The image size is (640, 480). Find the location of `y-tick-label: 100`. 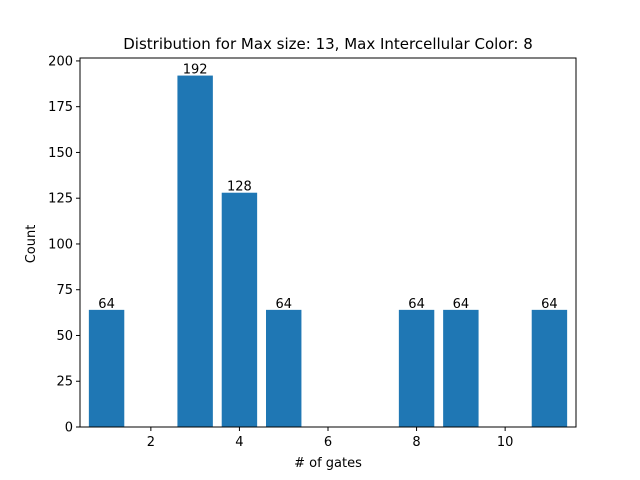

y-tick-label: 100 is located at coordinates (60, 244).